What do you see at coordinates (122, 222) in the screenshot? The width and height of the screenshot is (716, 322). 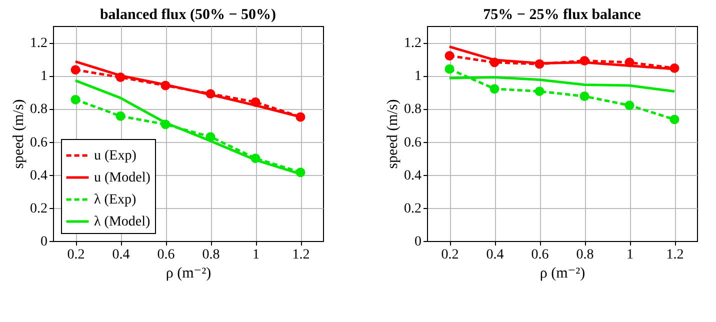 I see `legend-label: λ (Model)` at bounding box center [122, 222].